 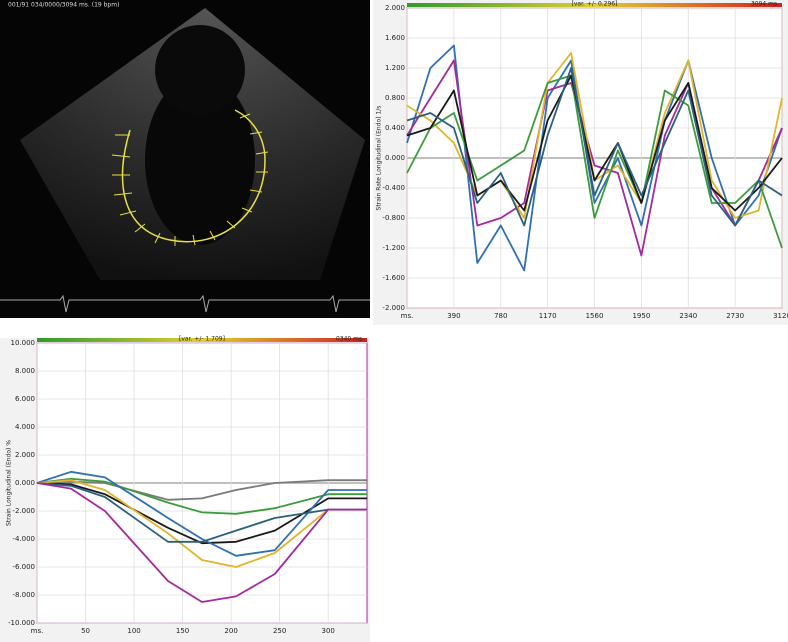 What do you see at coordinates (595, 316) in the screenshot?
I see `x-tick-label: 1560` at bounding box center [595, 316].